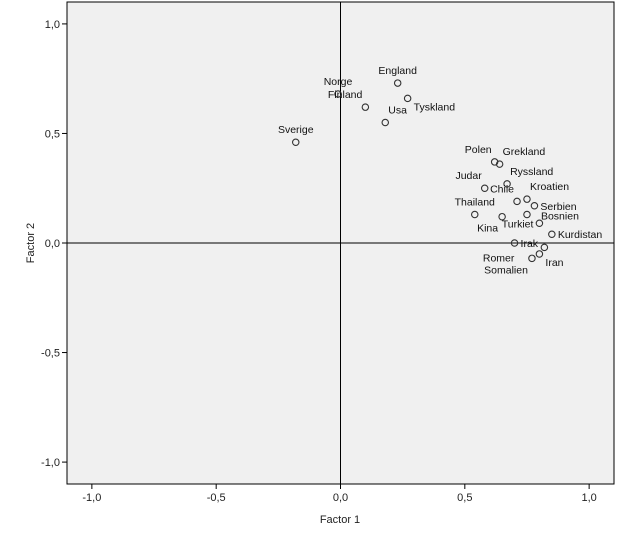  I want to click on y-tick-label: -1,0, so click(50, 463).